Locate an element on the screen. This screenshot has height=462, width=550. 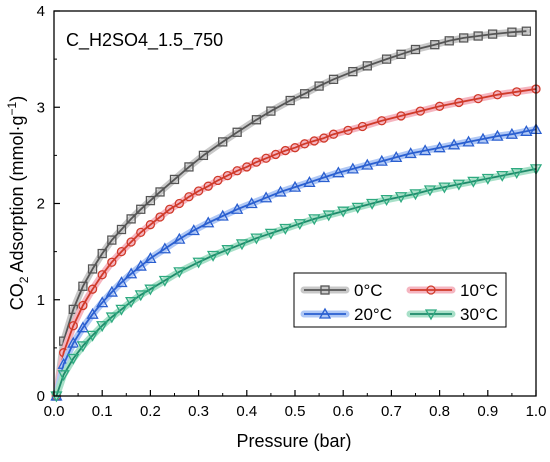
x-tick-label: 0.4 is located at coordinates (246, 411).